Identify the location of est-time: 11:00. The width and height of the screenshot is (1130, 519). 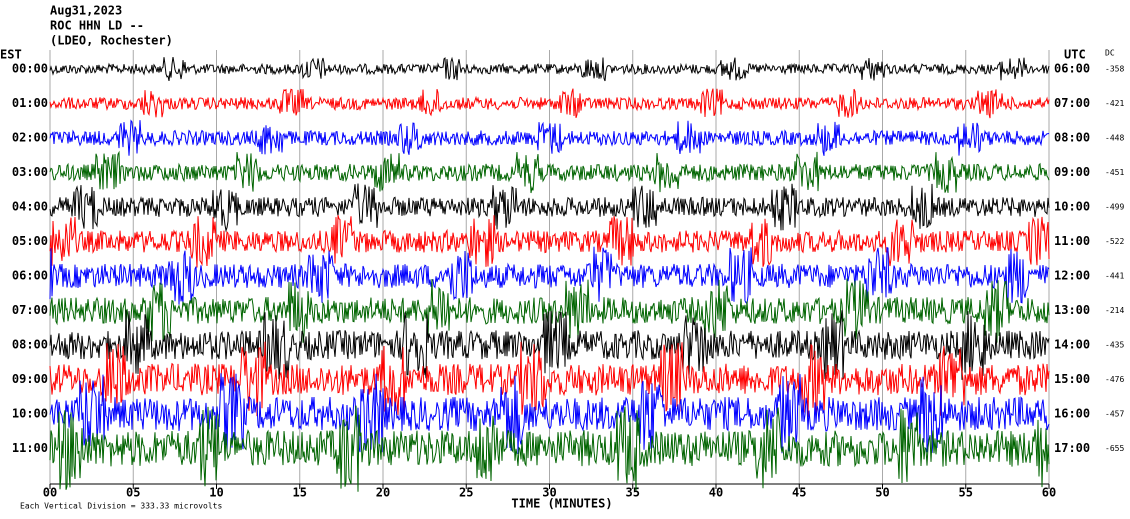
(30, 448).